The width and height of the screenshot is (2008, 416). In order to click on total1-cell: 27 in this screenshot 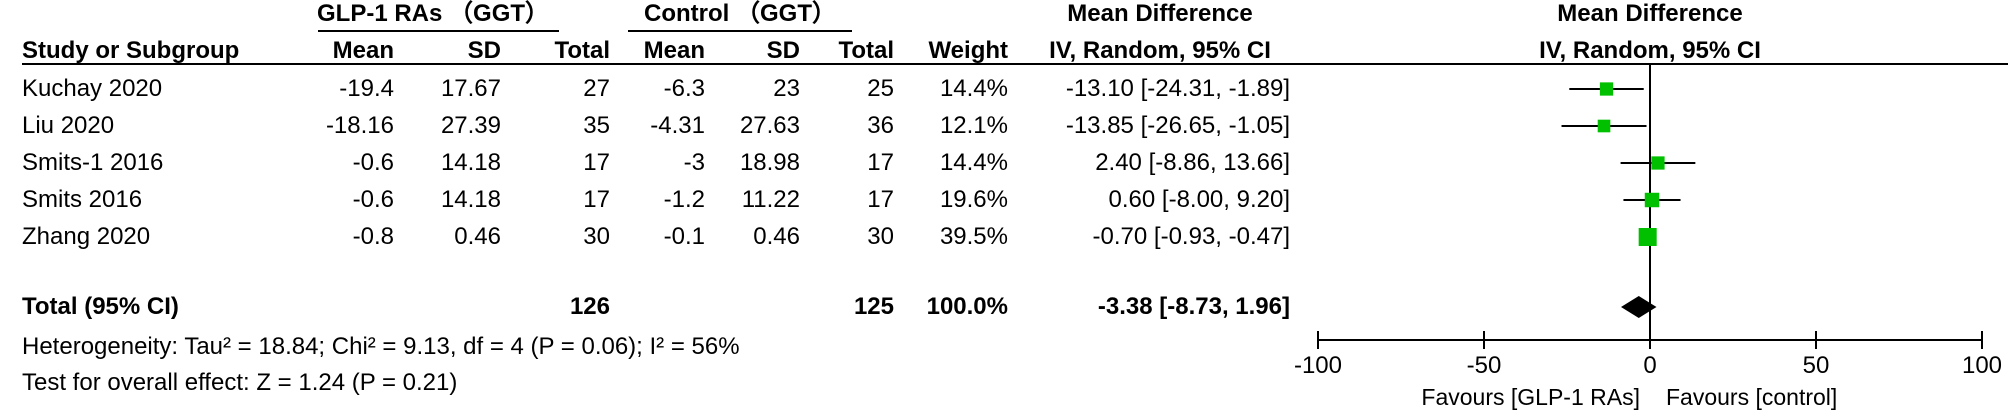, I will do `click(596, 88)`.